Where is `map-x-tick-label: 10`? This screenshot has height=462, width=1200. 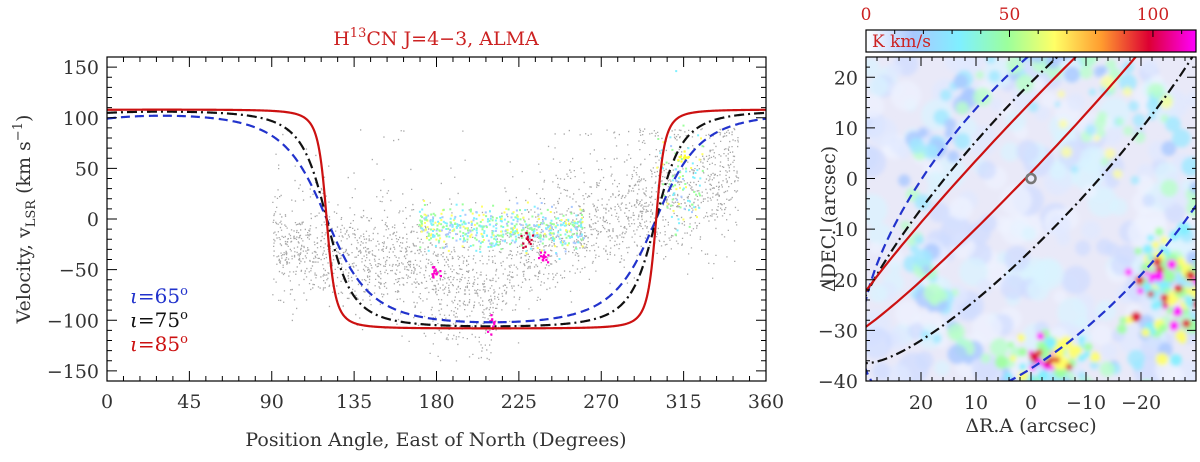 map-x-tick-label: 10 is located at coordinates (976, 403).